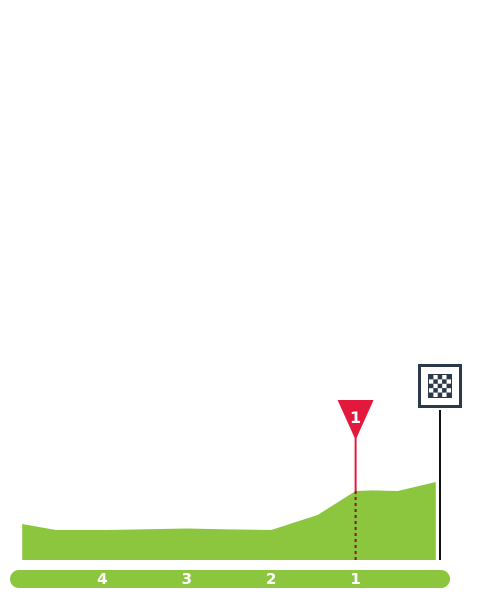 The height and width of the screenshot is (600, 500). I want to click on km-marker: 1, so click(355, 480).